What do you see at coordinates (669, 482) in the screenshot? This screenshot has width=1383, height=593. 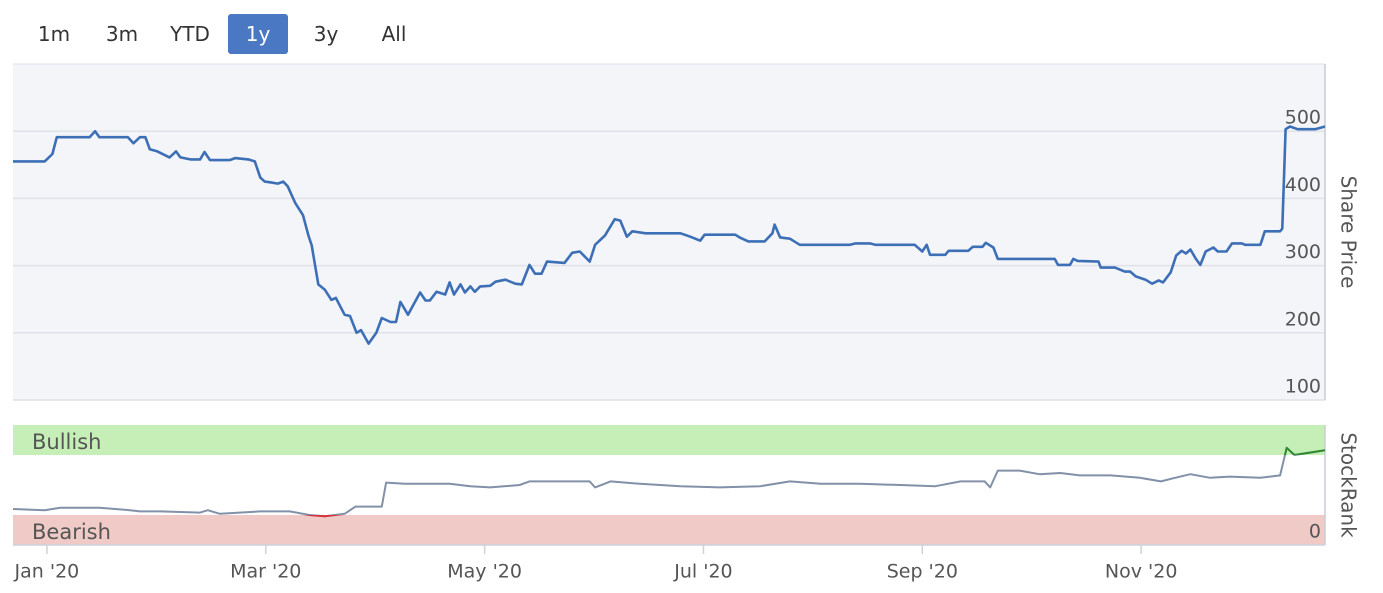 I see `line` at bounding box center [669, 482].